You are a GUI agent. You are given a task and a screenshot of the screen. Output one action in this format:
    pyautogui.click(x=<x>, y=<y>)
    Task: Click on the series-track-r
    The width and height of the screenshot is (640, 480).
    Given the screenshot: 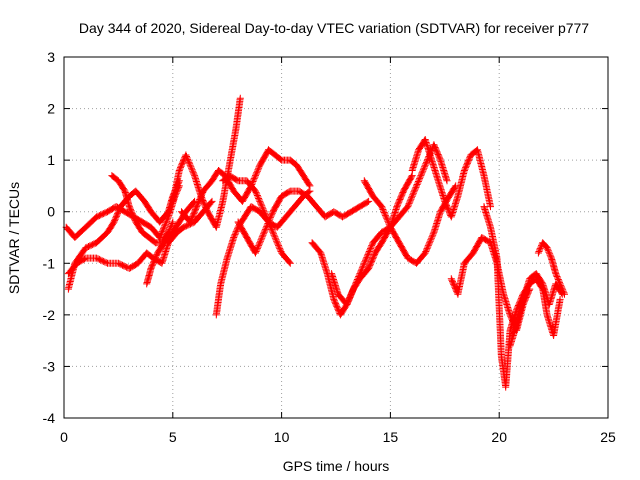 What is the action you would take?
    pyautogui.click(x=551, y=268)
    